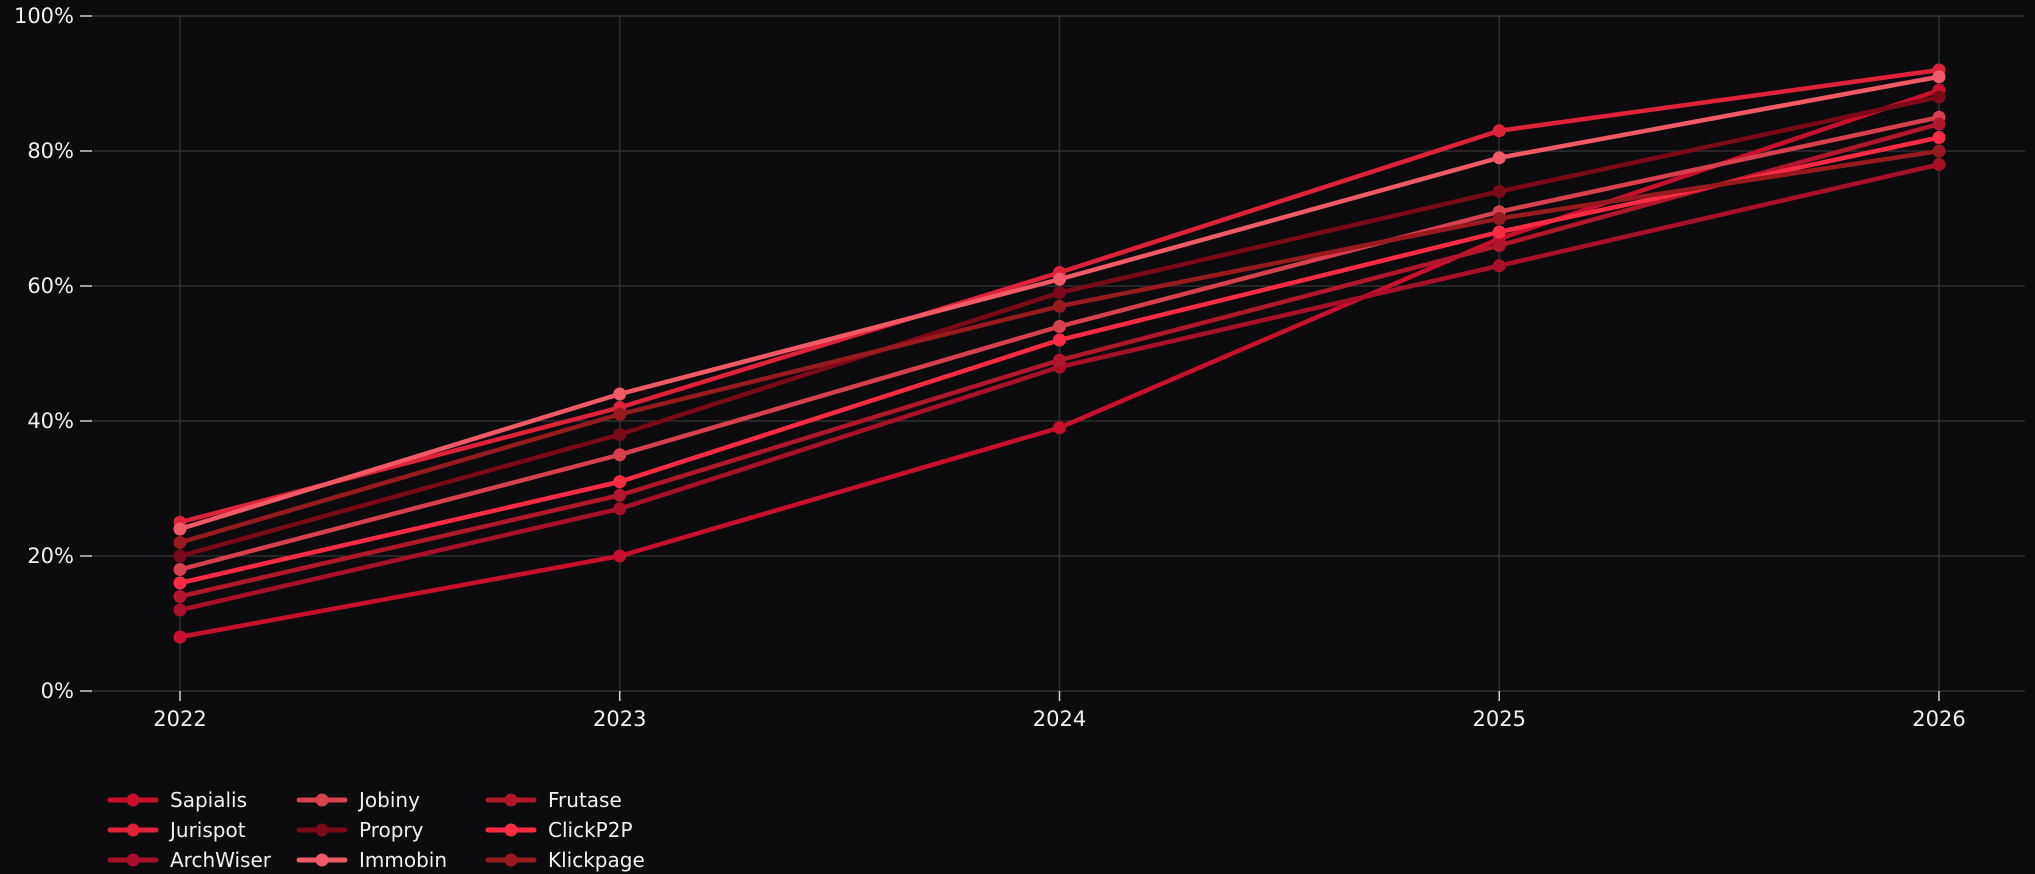  Describe the element at coordinates (1938, 719) in the screenshot. I see `x-tick-label: 2026` at that location.